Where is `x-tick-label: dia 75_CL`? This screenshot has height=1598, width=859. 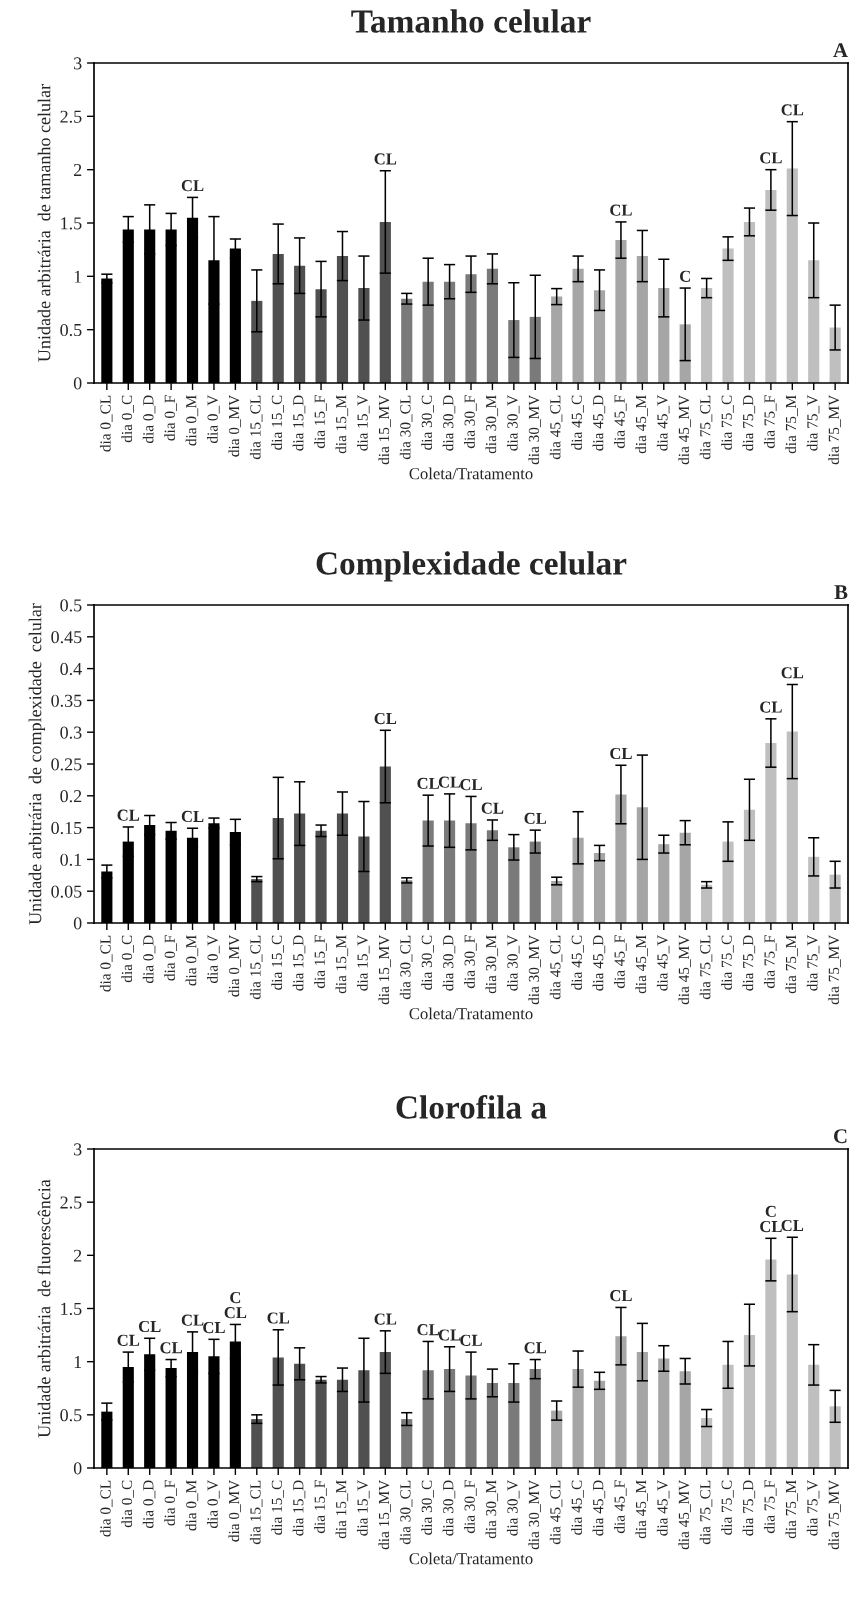 x-tick-label: dia 75_CL is located at coordinates (706, 1512).